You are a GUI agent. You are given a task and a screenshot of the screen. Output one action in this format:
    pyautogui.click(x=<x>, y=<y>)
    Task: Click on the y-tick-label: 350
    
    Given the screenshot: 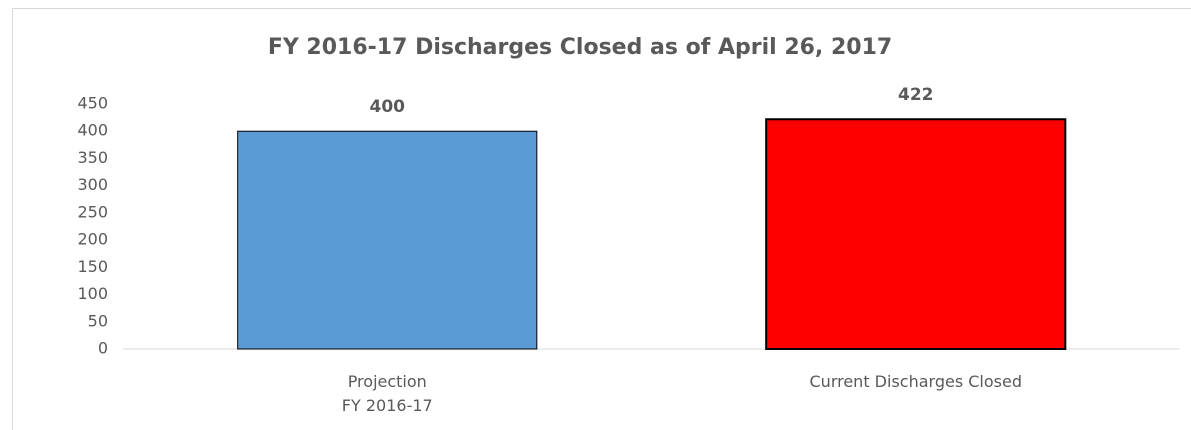 What is the action you would take?
    pyautogui.click(x=92, y=157)
    